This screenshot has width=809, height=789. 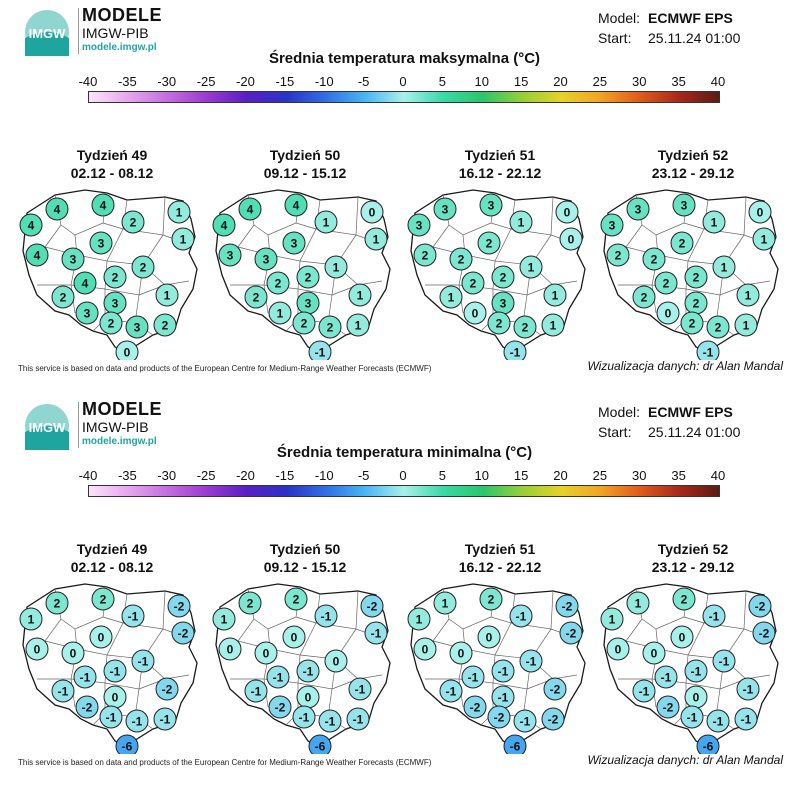 I want to click on brand-name: MODELE, so click(x=122, y=409).